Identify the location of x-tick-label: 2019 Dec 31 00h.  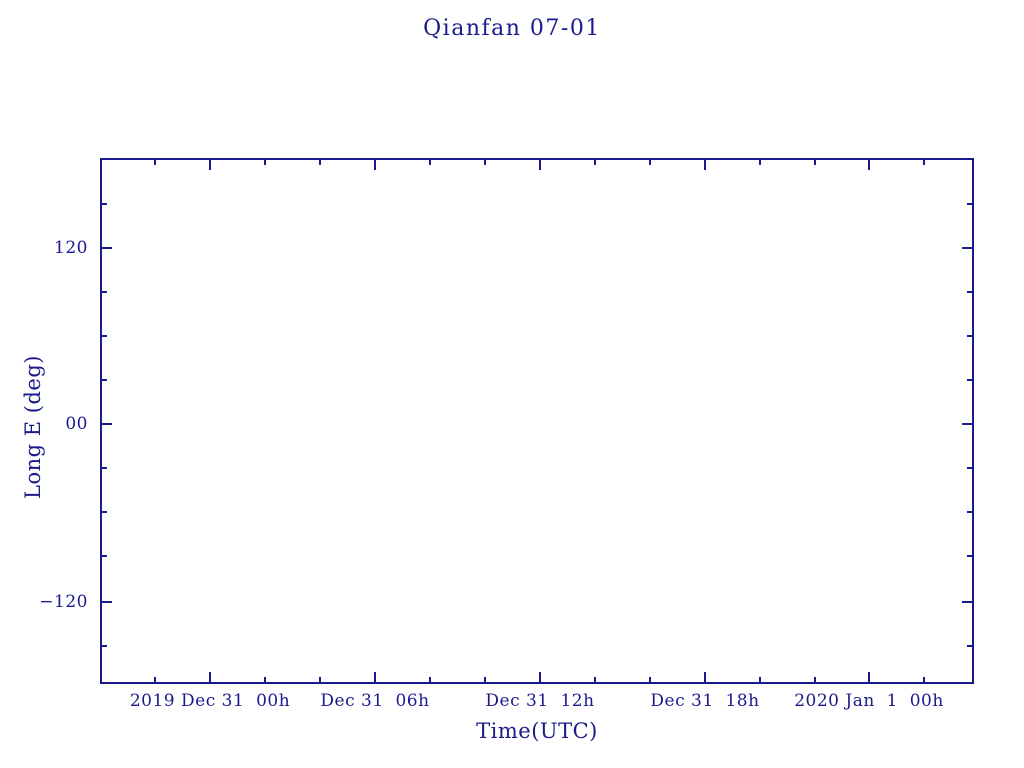
(210, 701).